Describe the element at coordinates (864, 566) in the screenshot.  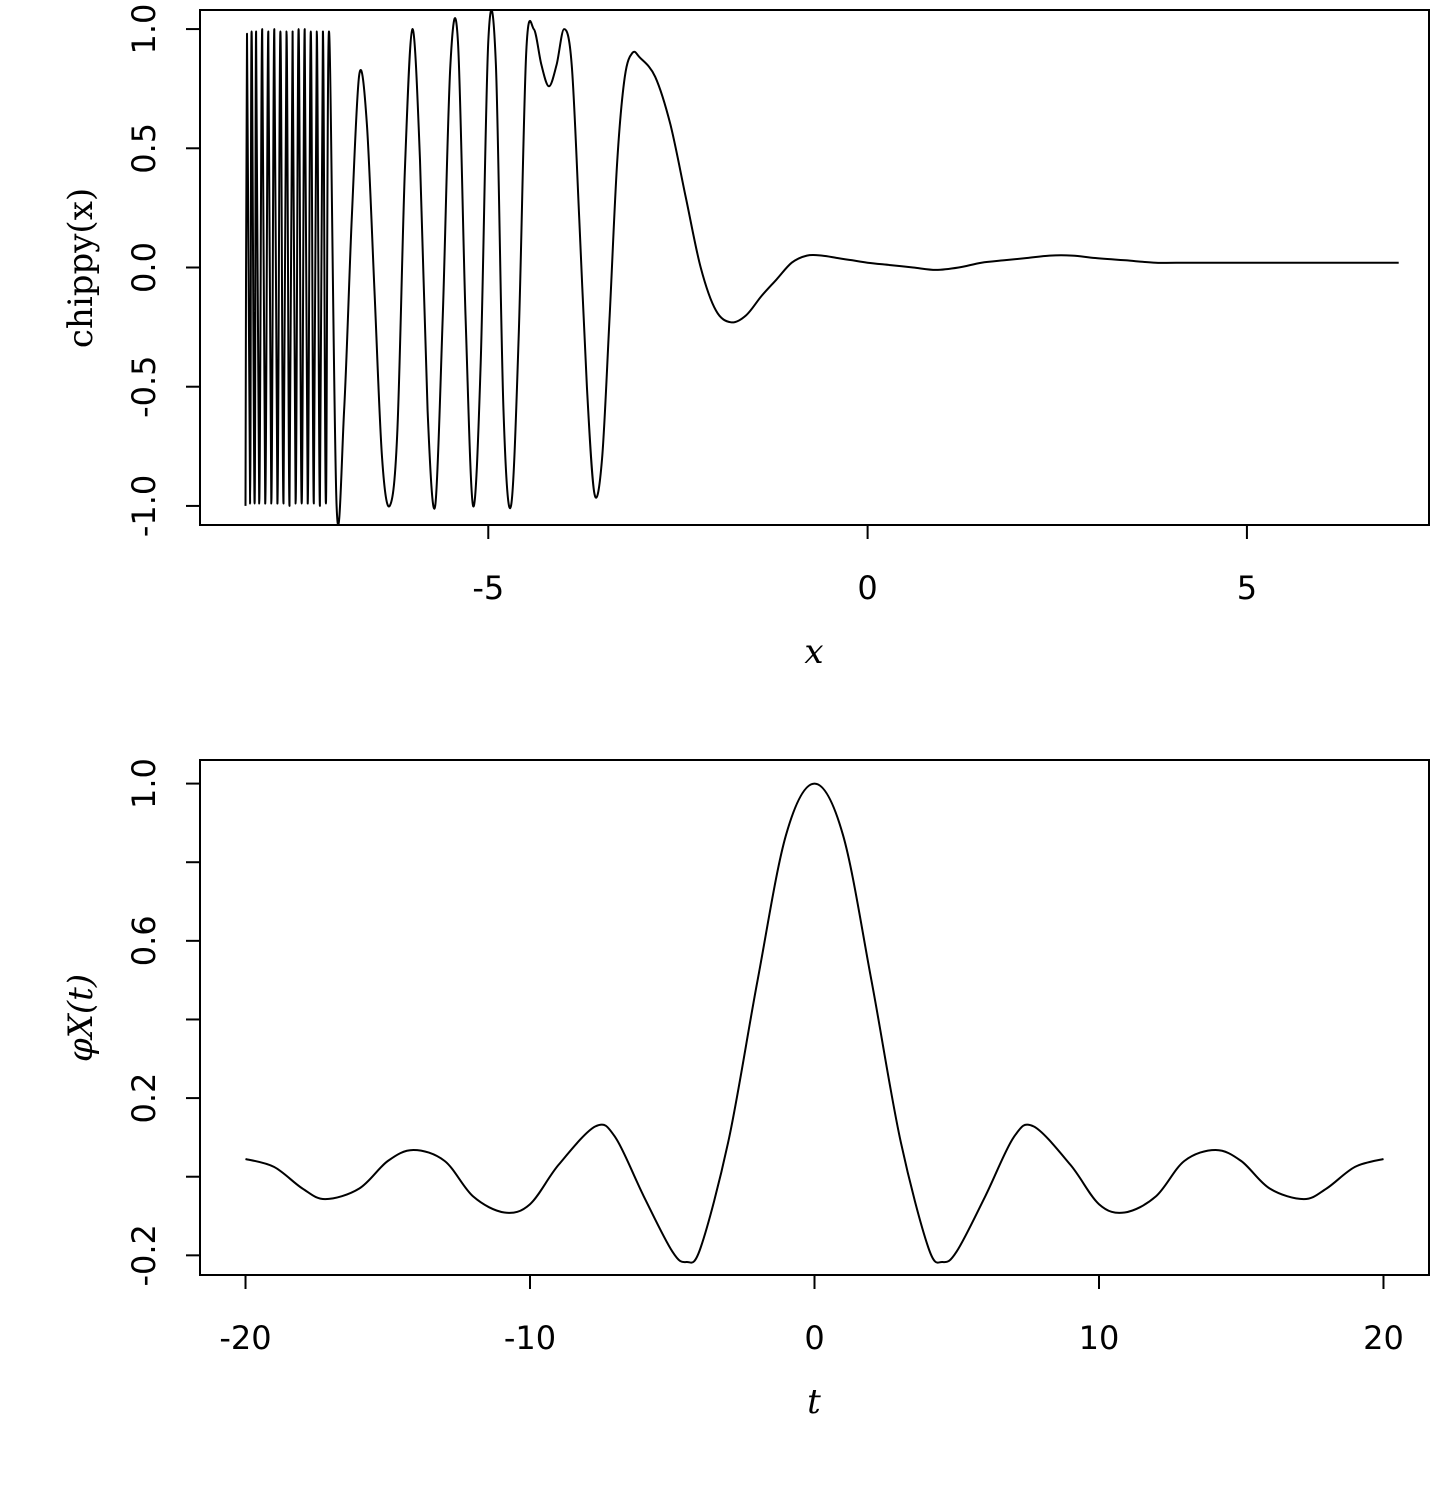
I see `x-axis-top: -5 0 5` at that location.